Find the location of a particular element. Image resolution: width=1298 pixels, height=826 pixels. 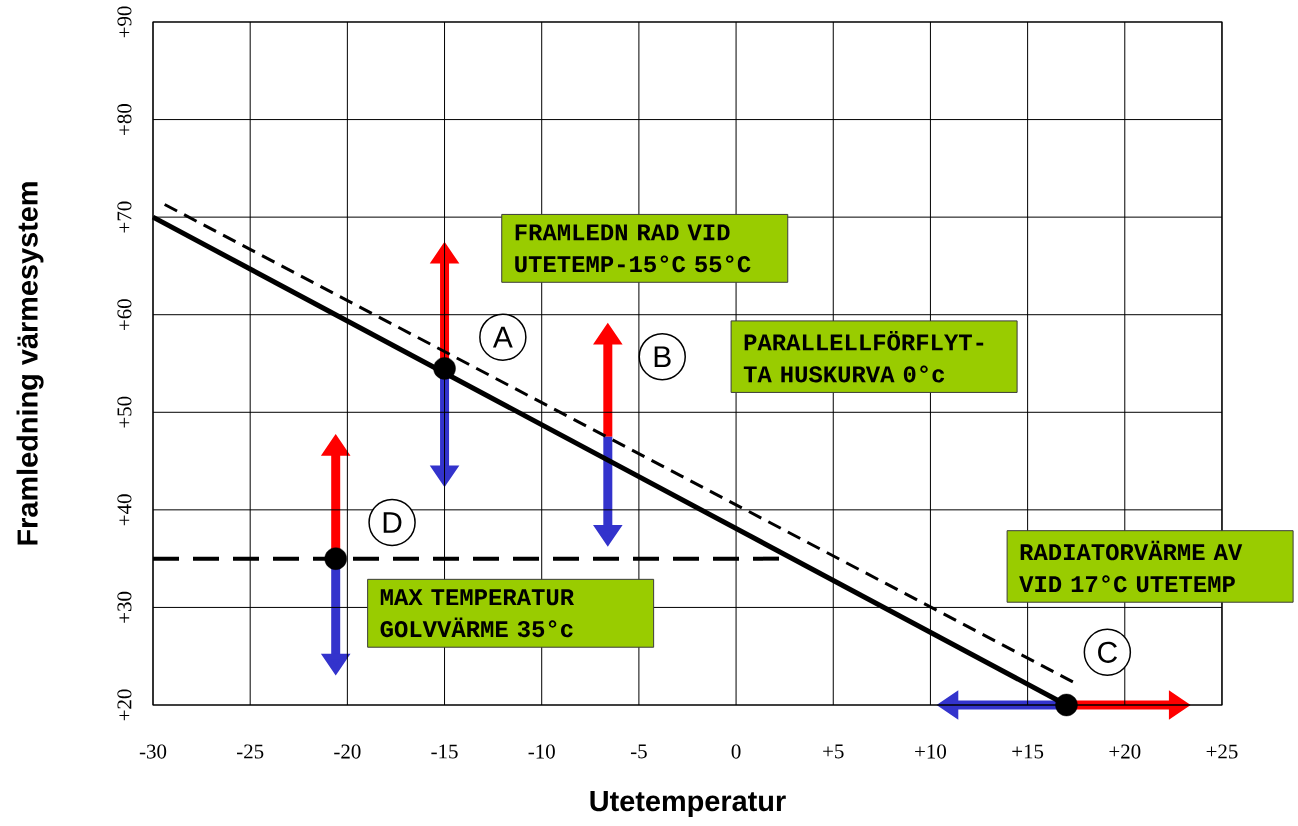

x-tick-label: +15 is located at coordinates (1028, 751).